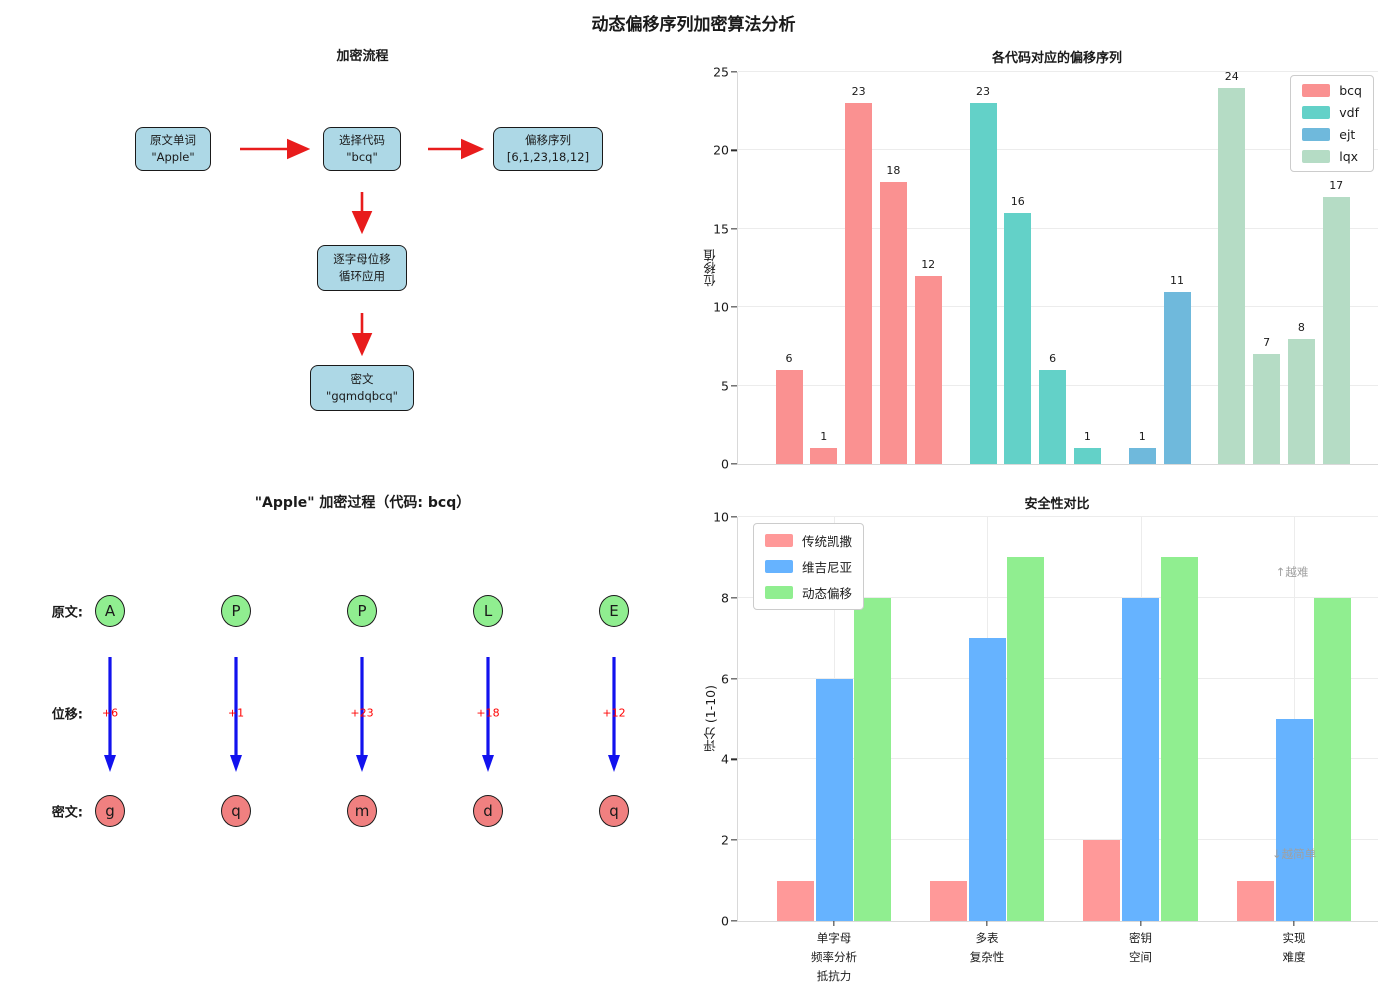 This screenshot has height=983, width=1387. Describe the element at coordinates (1332, 123) in the screenshot. I see `offsets-legend: bcq vdf ejt lqx` at that location.